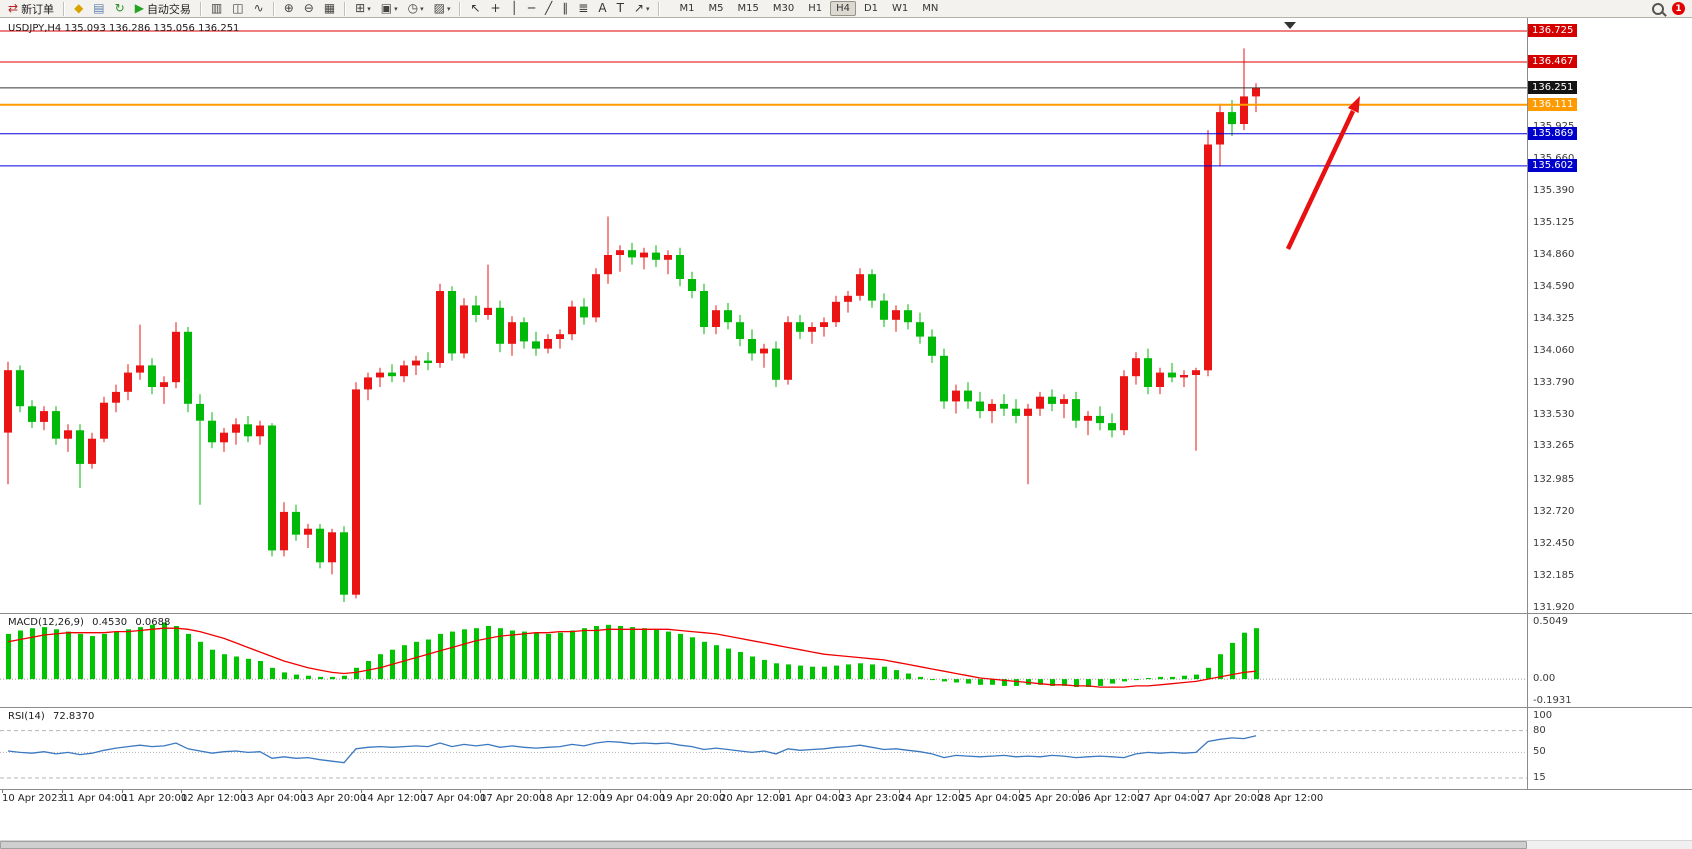  What do you see at coordinates (1554, 543) in the screenshot?
I see `price-axis-label: 132.450` at bounding box center [1554, 543].